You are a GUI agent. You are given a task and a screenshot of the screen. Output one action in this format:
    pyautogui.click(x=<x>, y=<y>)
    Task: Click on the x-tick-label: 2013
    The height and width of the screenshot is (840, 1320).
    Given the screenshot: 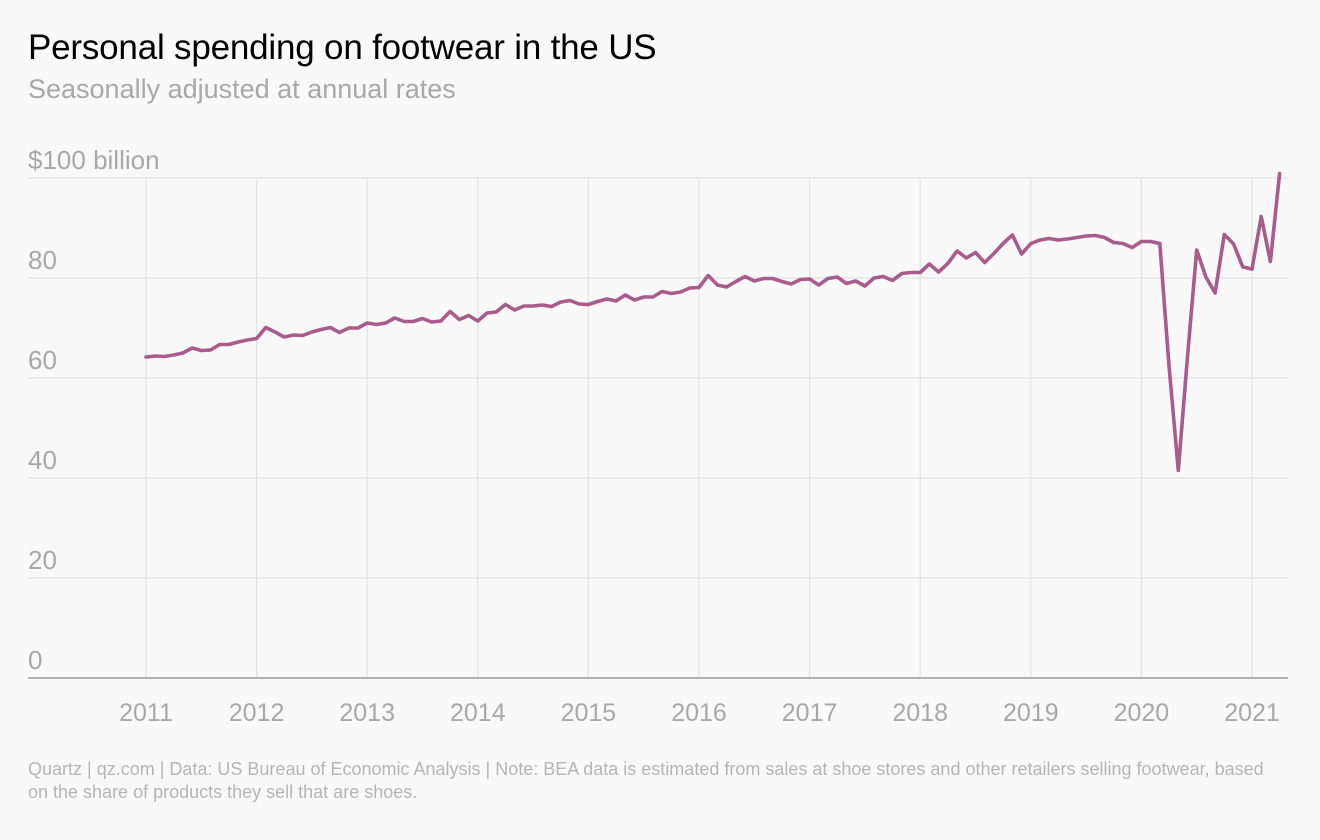 What is the action you would take?
    pyautogui.click(x=367, y=713)
    